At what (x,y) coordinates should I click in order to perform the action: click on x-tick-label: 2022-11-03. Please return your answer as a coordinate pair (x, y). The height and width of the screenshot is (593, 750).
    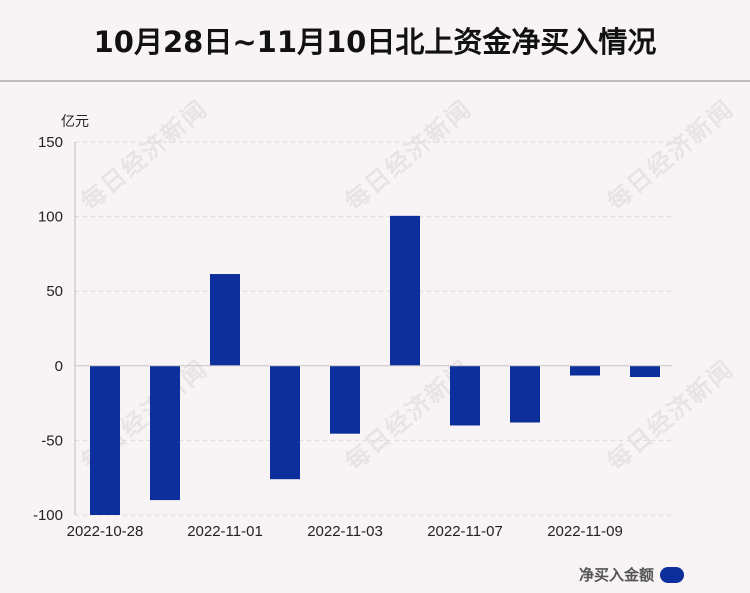
    Looking at the image, I should click on (345, 531).